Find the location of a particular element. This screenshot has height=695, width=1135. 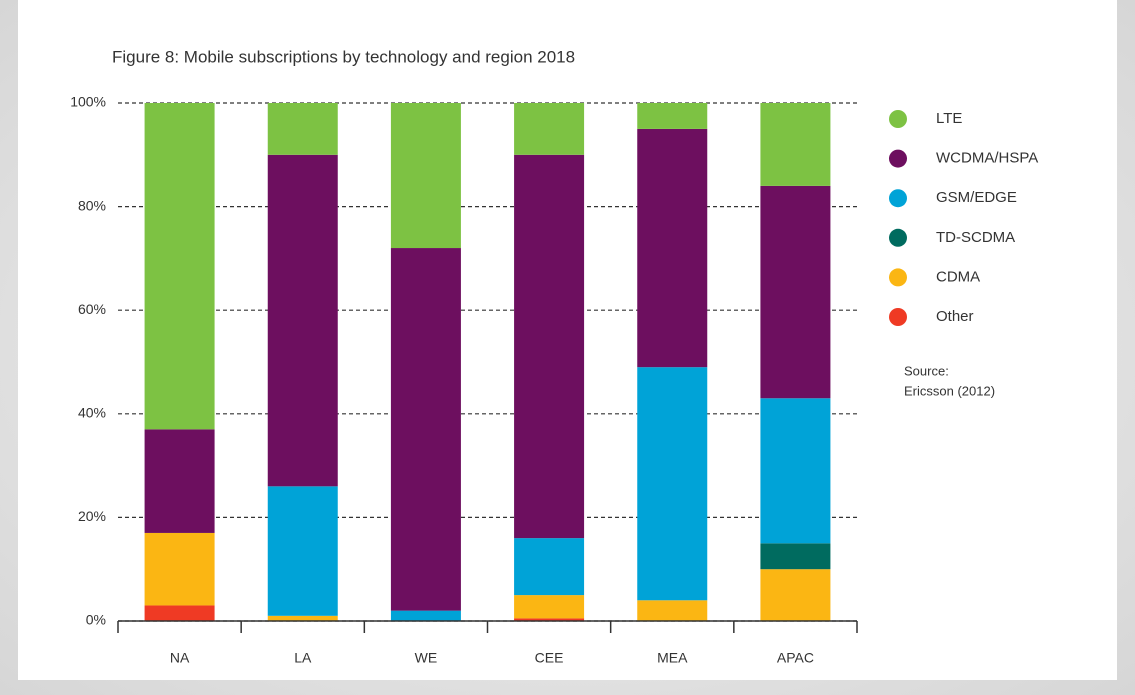

x-tick-label: WE is located at coordinates (426, 658).